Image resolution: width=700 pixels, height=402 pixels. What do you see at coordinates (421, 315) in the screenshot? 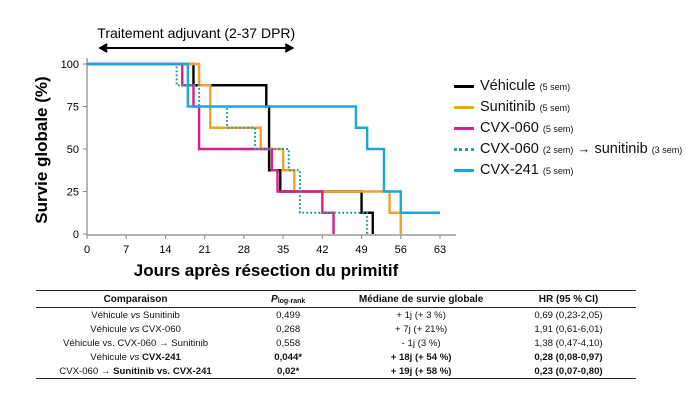
I see `cell-mediane: + 1j (+ 3 %)` at bounding box center [421, 315].